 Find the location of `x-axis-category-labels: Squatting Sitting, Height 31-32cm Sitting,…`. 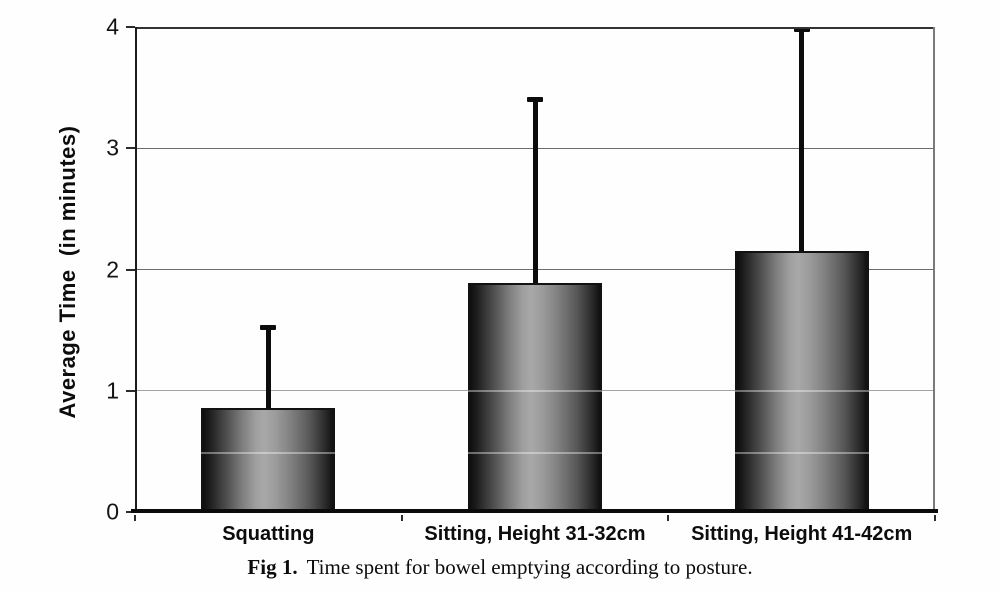

x-axis-category-labels: Squatting Sitting, Height 31-32cm Sitting,… is located at coordinates (535, 538).